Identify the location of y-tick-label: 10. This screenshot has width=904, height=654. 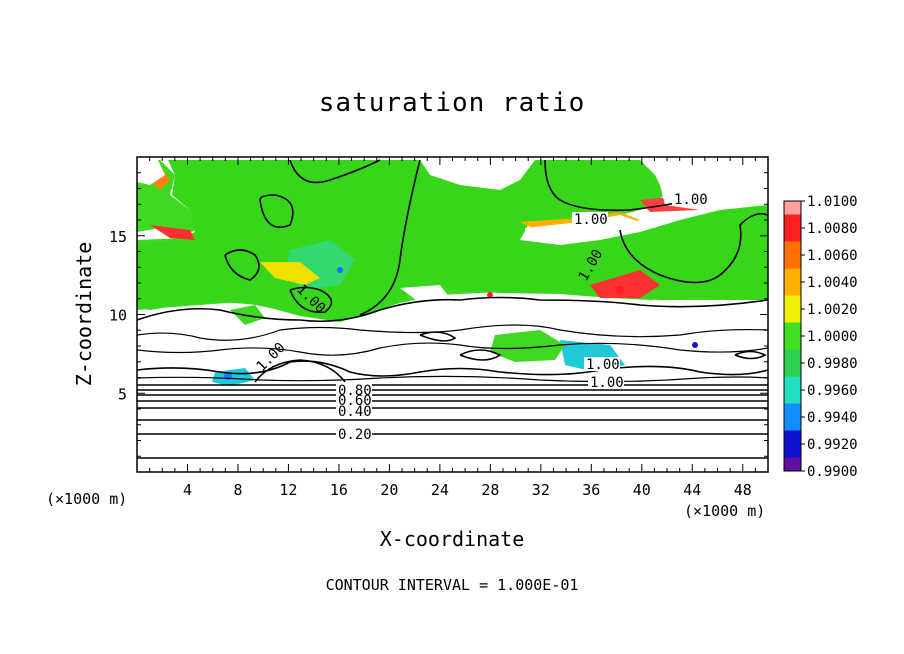
(118, 316).